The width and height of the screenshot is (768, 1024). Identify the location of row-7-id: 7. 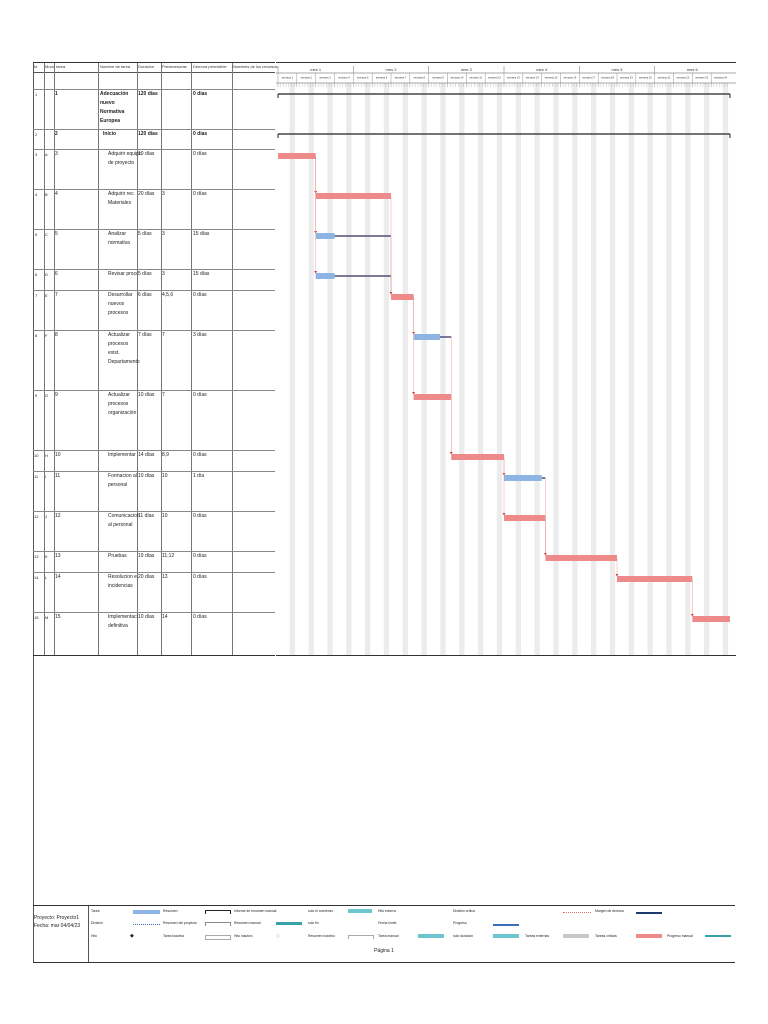
(36, 295).